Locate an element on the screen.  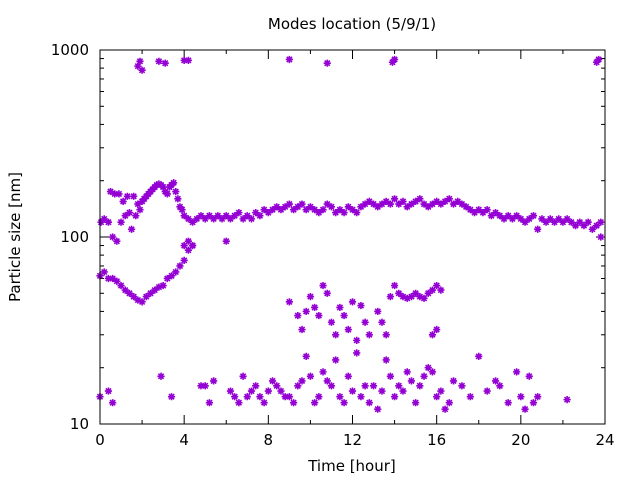
x-tick-label: 20 is located at coordinates (520, 440).